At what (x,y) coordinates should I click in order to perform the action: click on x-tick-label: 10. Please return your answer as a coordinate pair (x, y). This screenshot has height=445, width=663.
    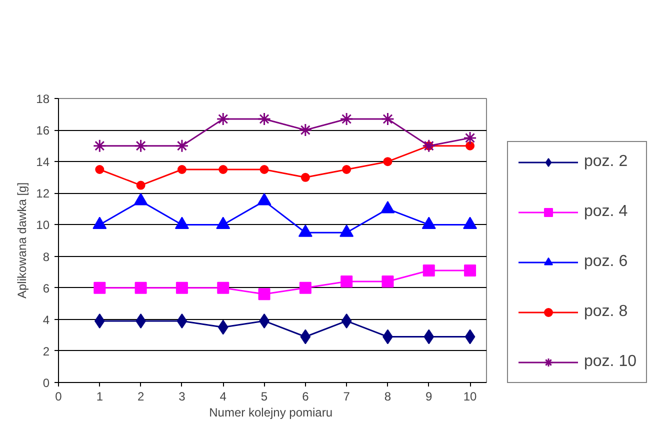
    Looking at the image, I should click on (470, 397).